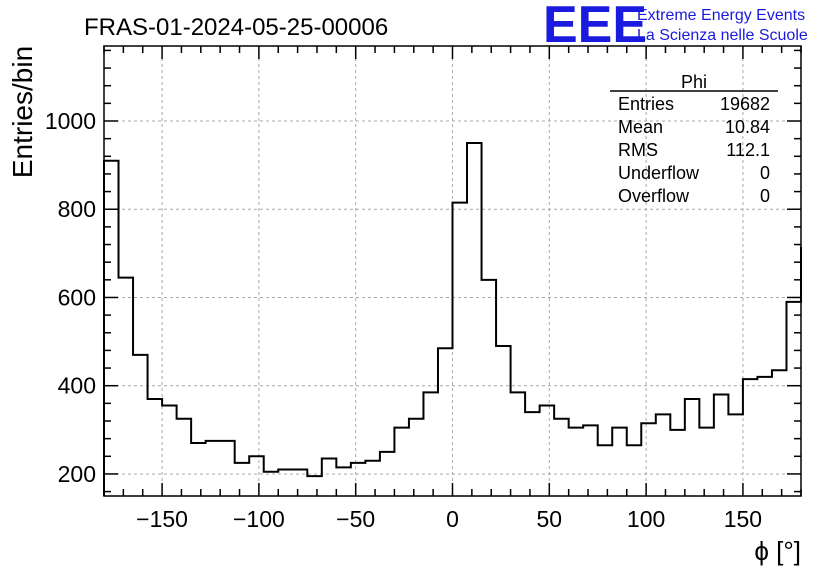 The width and height of the screenshot is (836, 572). I want to click on y-tick-label: 800, so click(77, 209).